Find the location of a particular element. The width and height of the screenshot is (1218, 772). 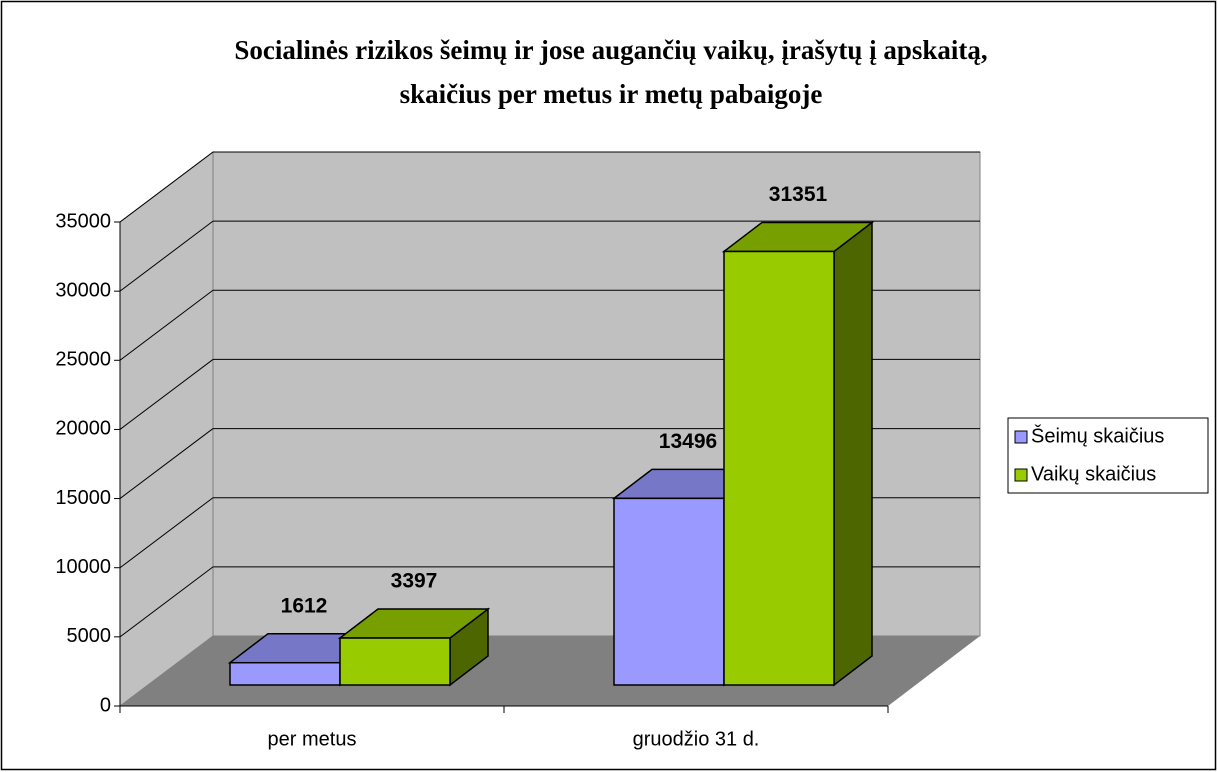

y-tick-label: 10000 is located at coordinates (83, 567).